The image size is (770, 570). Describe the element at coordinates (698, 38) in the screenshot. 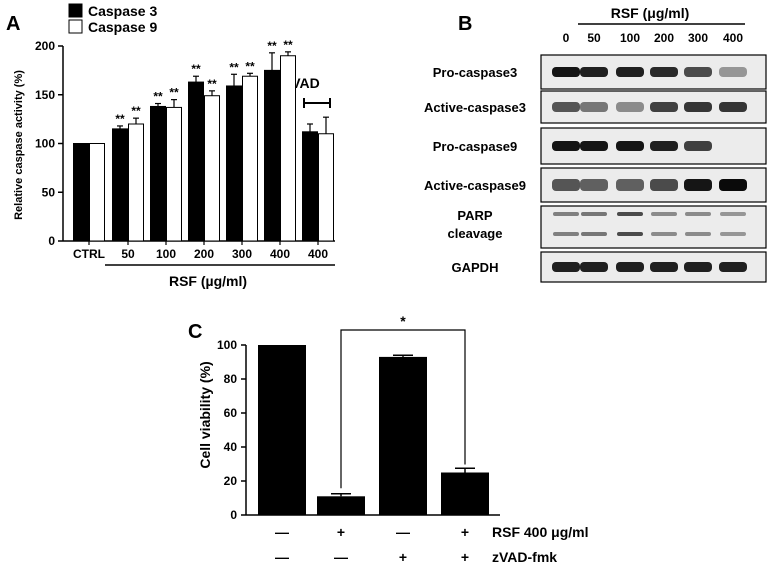

I see `blot-lane-label: 300` at that location.